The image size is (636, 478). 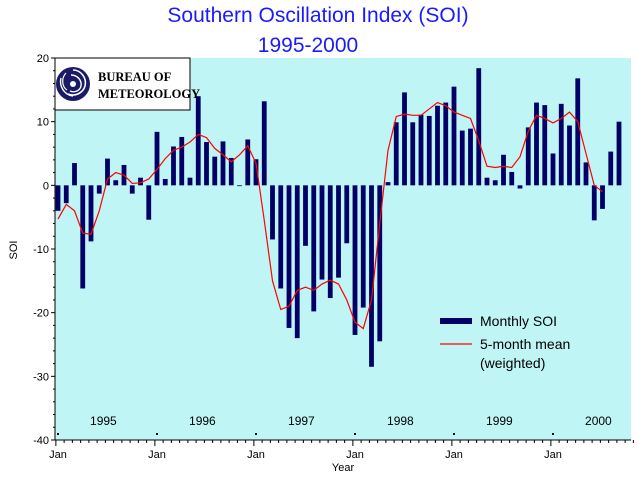 I want to click on year-label: 1999, so click(x=499, y=421).